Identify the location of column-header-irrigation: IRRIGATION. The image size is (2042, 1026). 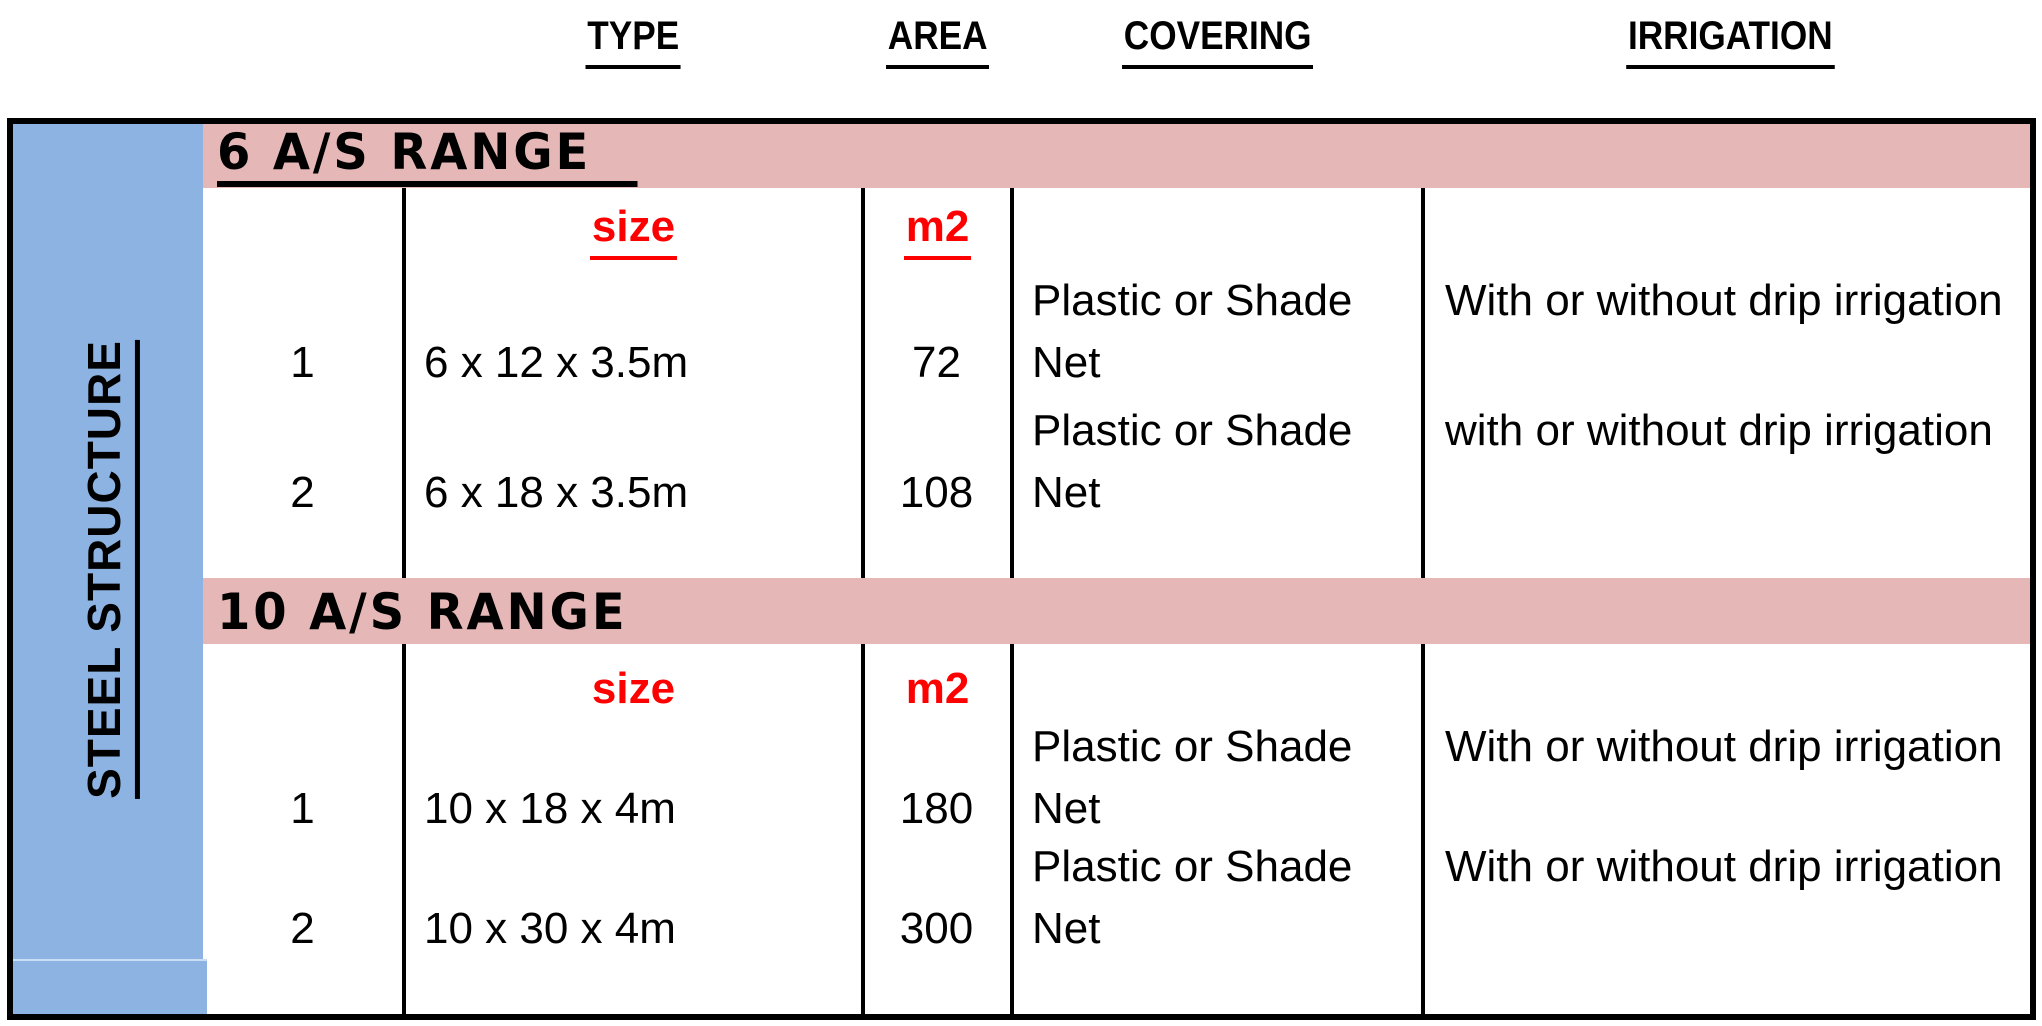
(1730, 39).